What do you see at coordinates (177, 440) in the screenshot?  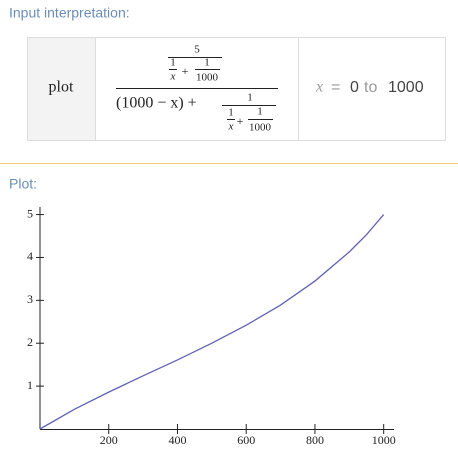 I see `x-tick-label: 400` at bounding box center [177, 440].